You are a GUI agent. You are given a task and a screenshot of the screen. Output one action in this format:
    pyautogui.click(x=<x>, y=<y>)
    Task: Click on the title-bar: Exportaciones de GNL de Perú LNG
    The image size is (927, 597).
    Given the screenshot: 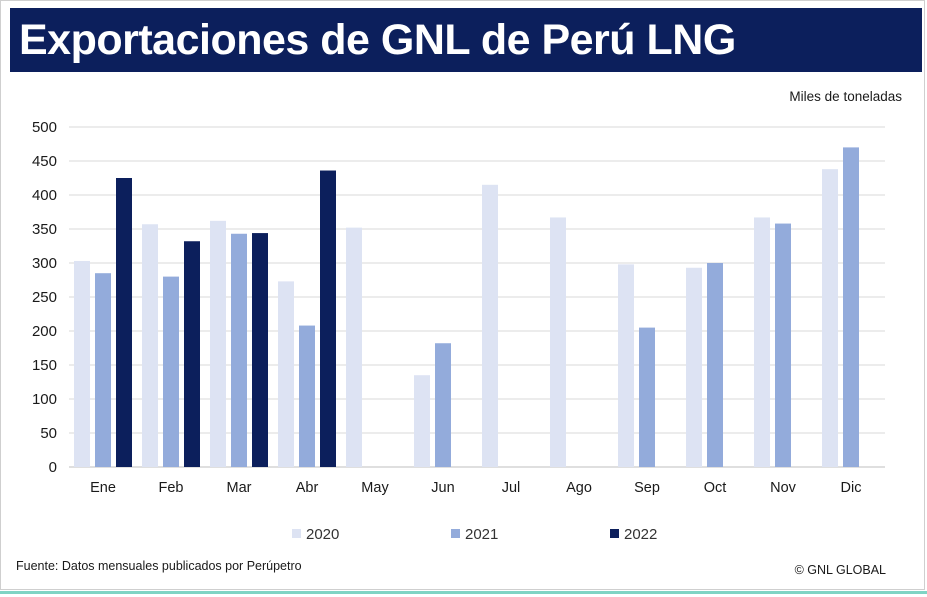 What is the action you would take?
    pyautogui.click(x=466, y=40)
    